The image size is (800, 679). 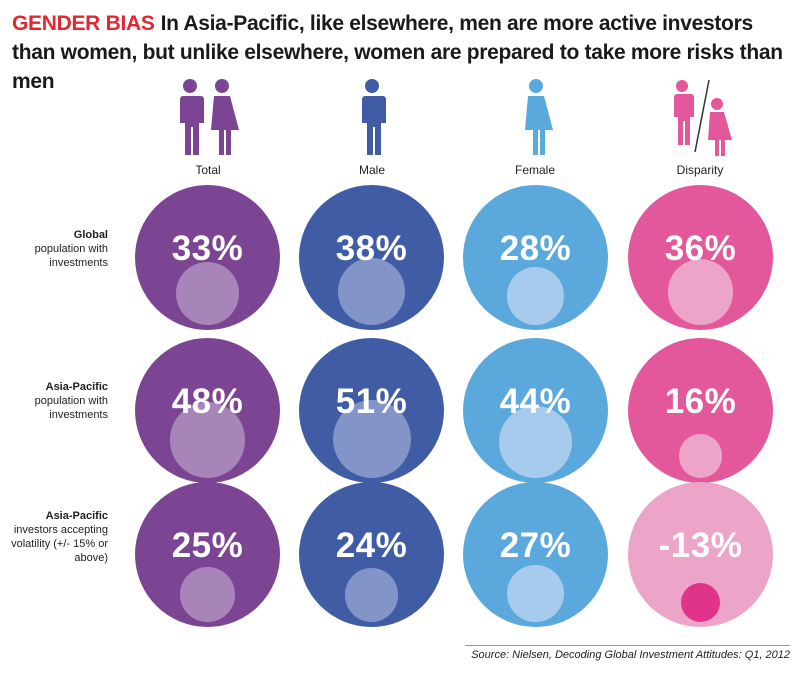 What do you see at coordinates (90, 235) in the screenshot?
I see `row-label-bold: Global` at bounding box center [90, 235].